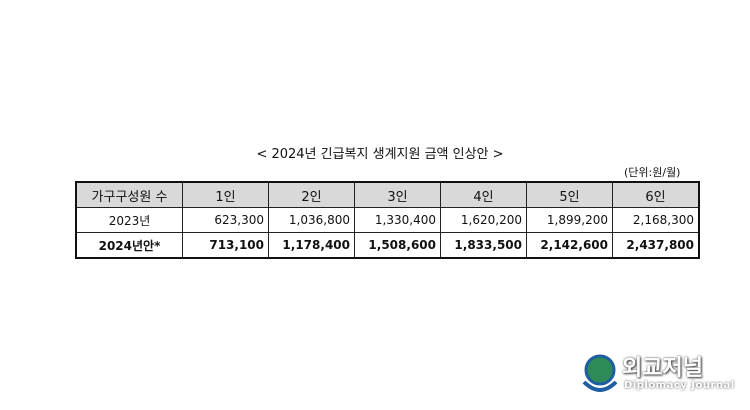 The image size is (750, 410). I want to click on cell: 3인, so click(397, 194).